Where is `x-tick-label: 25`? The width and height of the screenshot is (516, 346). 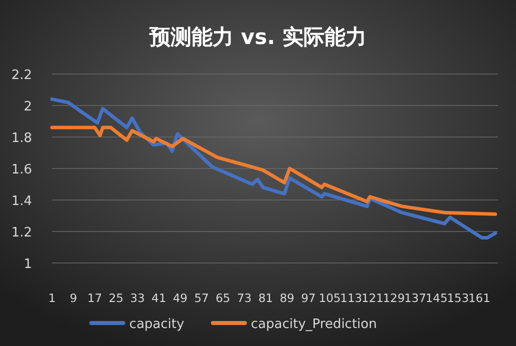
x-tick-label: 25 is located at coordinates (116, 298).